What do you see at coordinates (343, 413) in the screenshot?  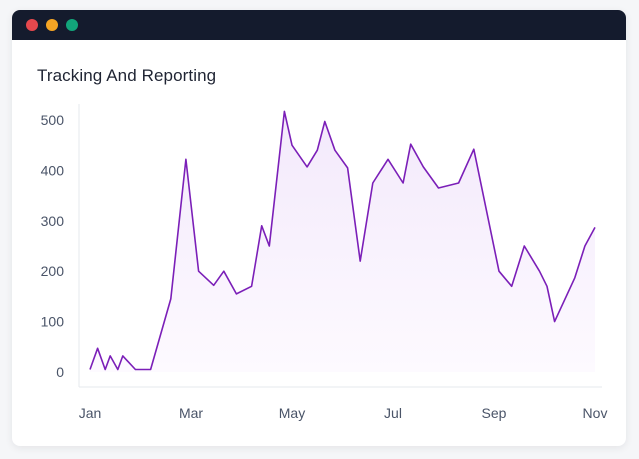 I see `x-axis-ticks: Jan Mar May Jul Sep Nov` at bounding box center [343, 413].